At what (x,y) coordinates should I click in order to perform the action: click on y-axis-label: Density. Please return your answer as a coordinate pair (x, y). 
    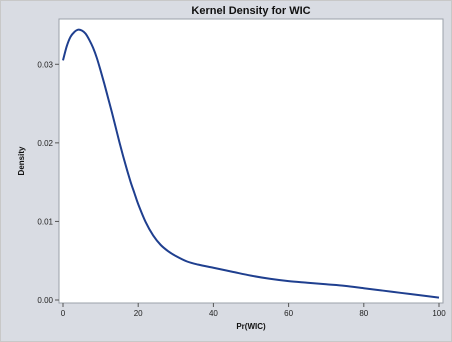
    Looking at the image, I should click on (21, 160).